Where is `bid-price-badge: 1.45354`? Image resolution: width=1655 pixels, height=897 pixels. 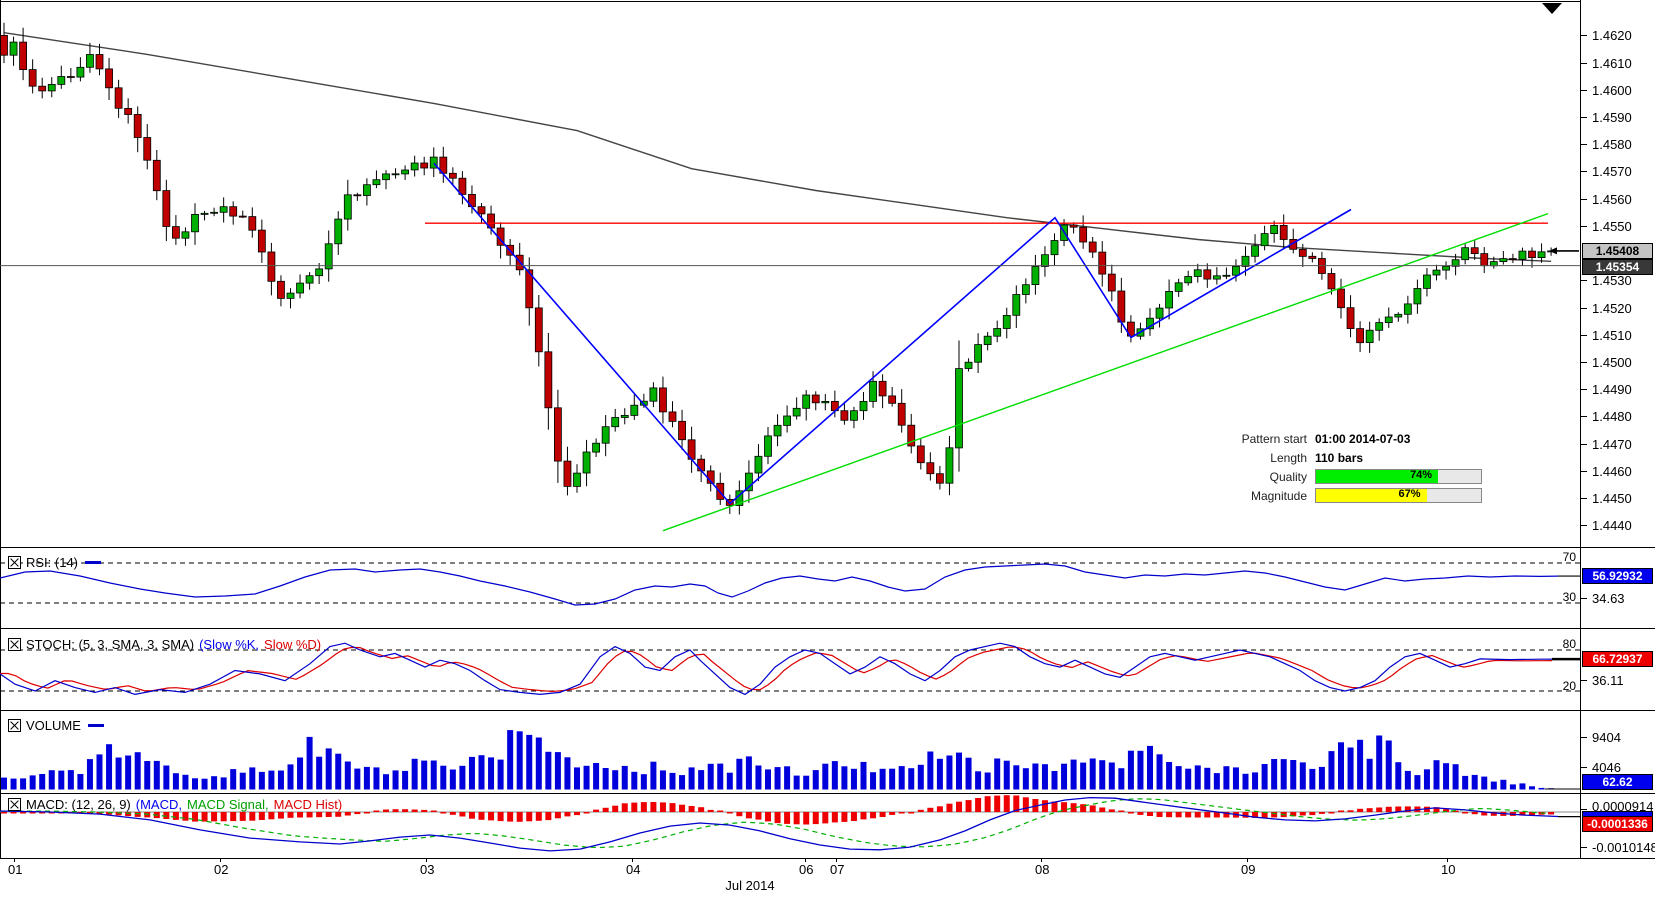 bid-price-badge: 1.45354 is located at coordinates (1617, 267).